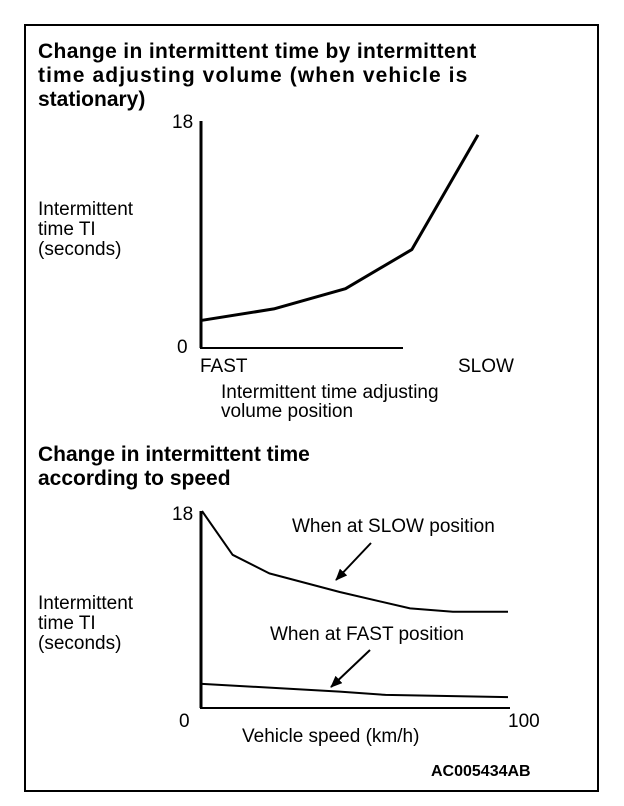  What do you see at coordinates (92, 99) in the screenshot?
I see `chart1-title-line-3: stationary)` at bounding box center [92, 99].